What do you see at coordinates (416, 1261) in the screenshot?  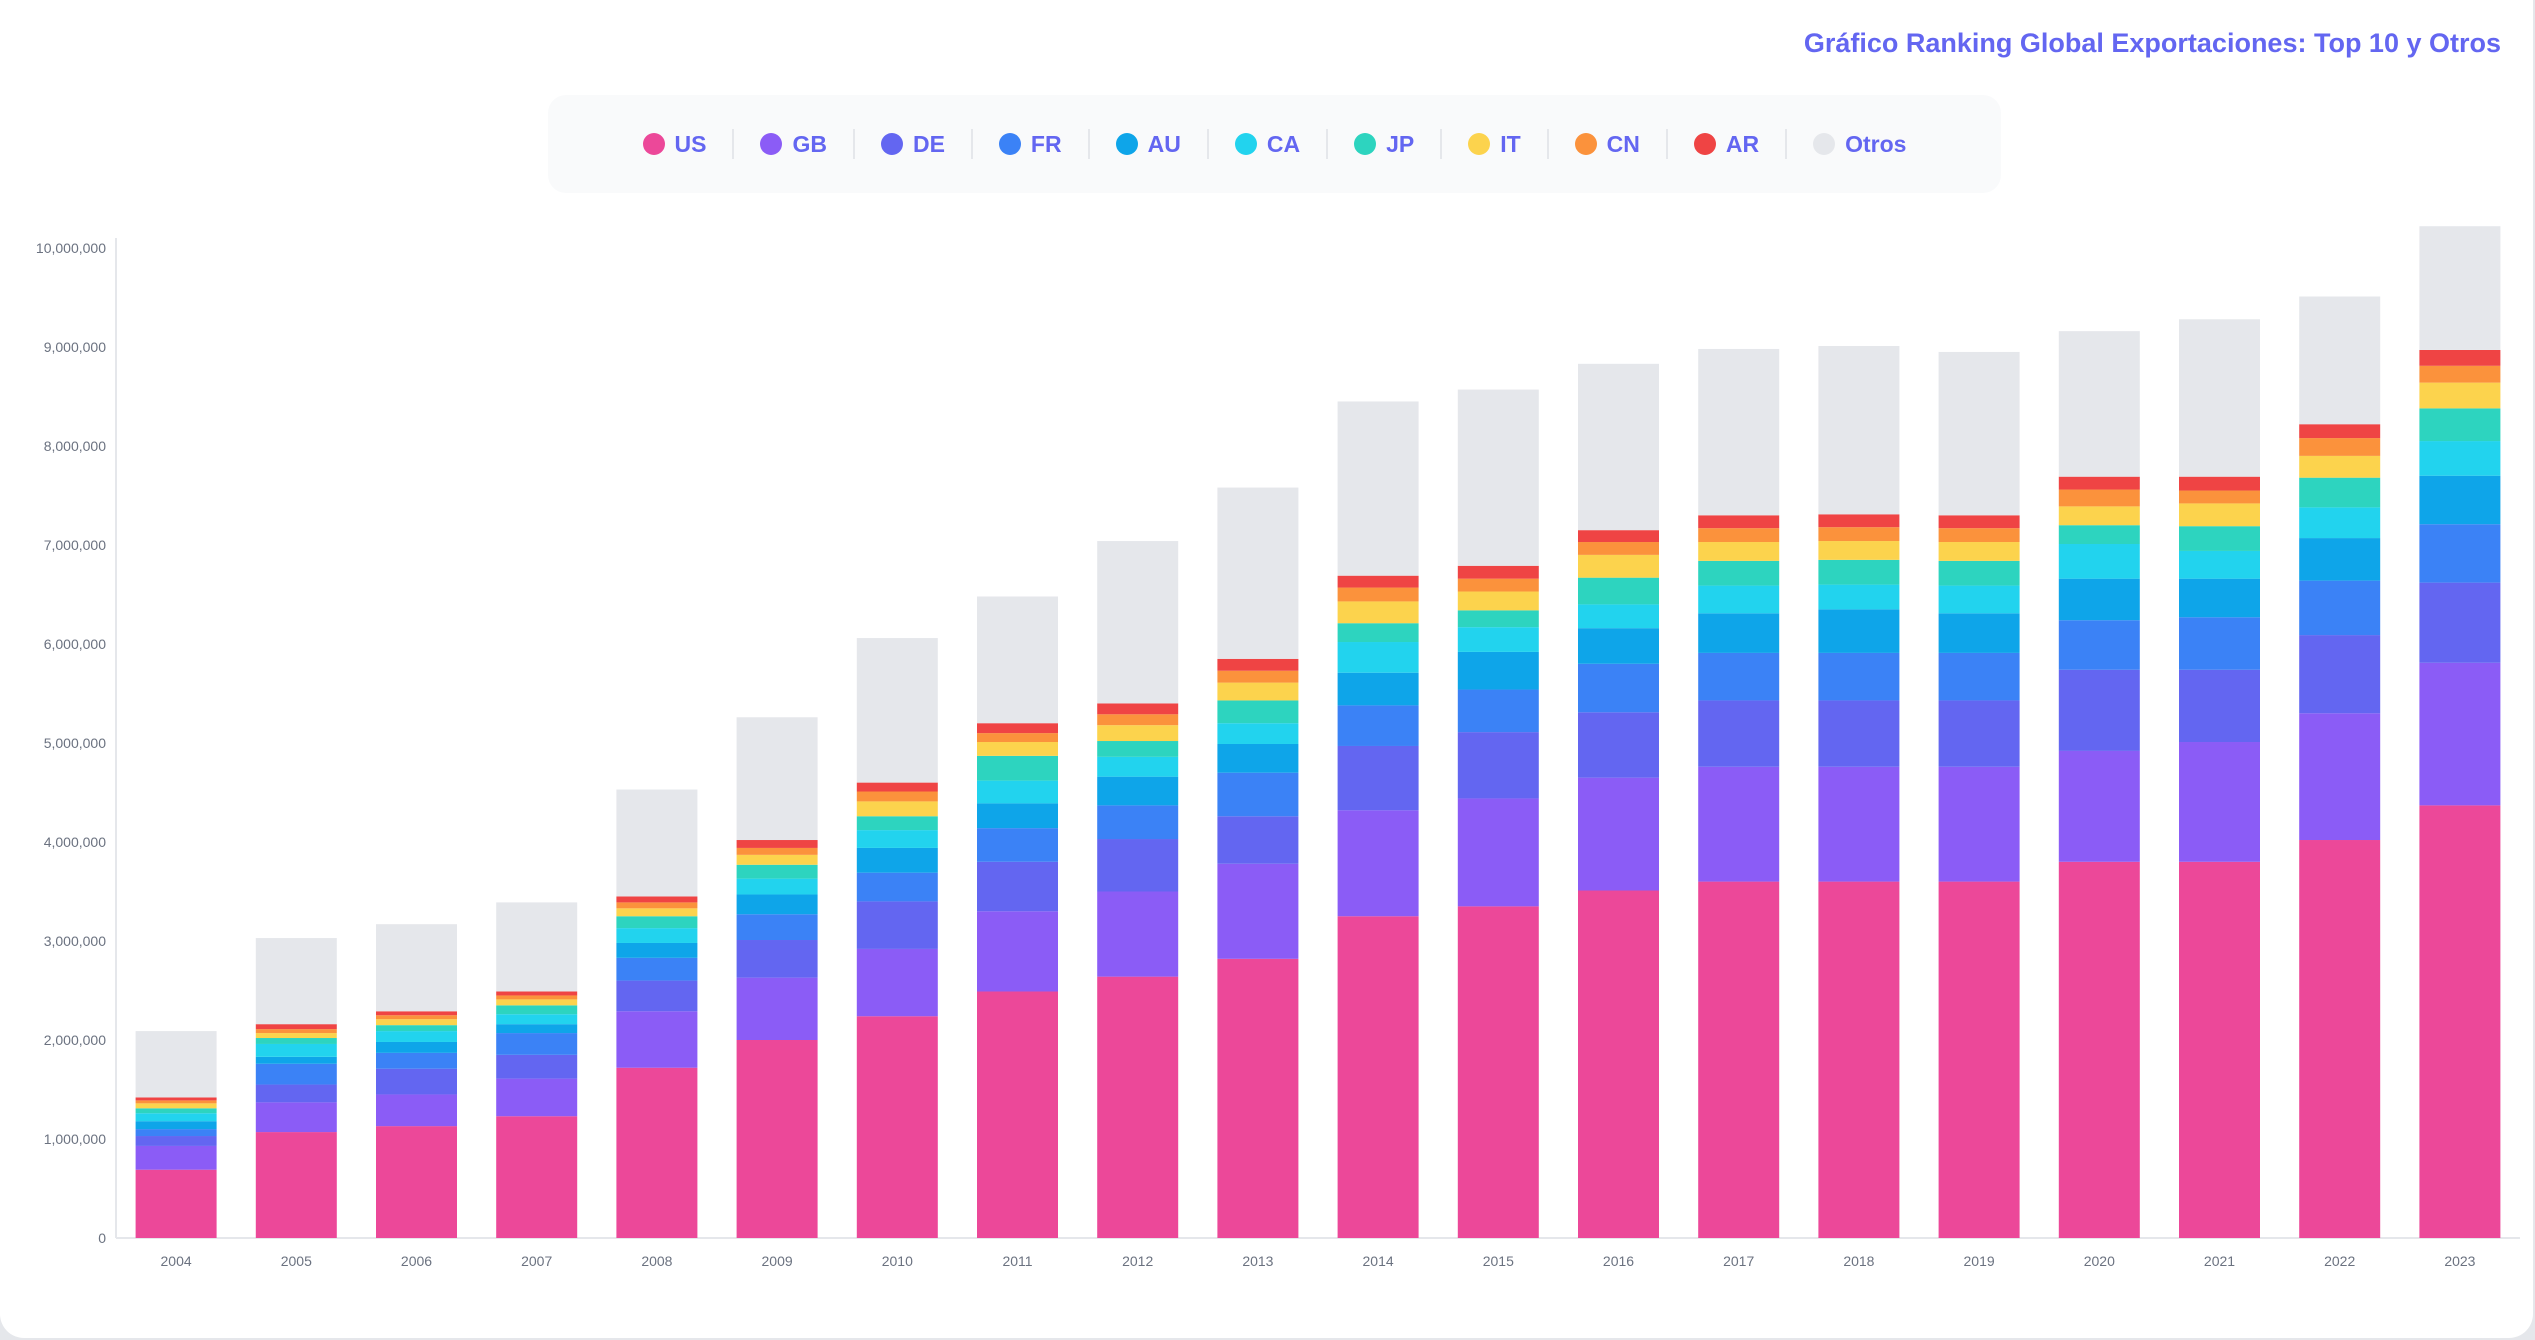 I see `x-tick-label: 2006` at bounding box center [416, 1261].